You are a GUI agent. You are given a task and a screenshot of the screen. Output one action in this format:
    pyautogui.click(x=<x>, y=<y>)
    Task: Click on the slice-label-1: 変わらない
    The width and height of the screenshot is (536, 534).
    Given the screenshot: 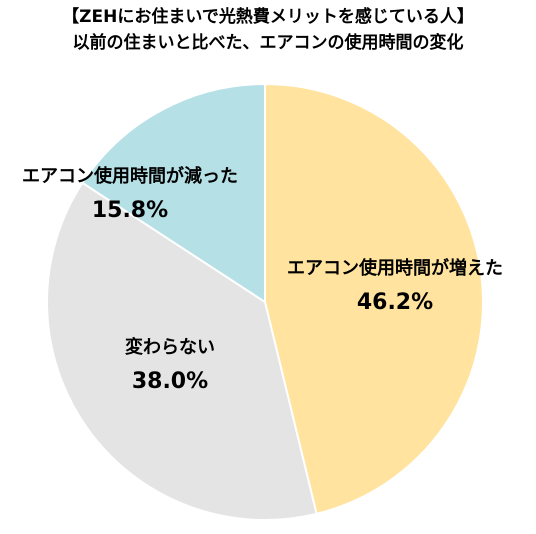 What is the action you would take?
    pyautogui.click(x=170, y=347)
    